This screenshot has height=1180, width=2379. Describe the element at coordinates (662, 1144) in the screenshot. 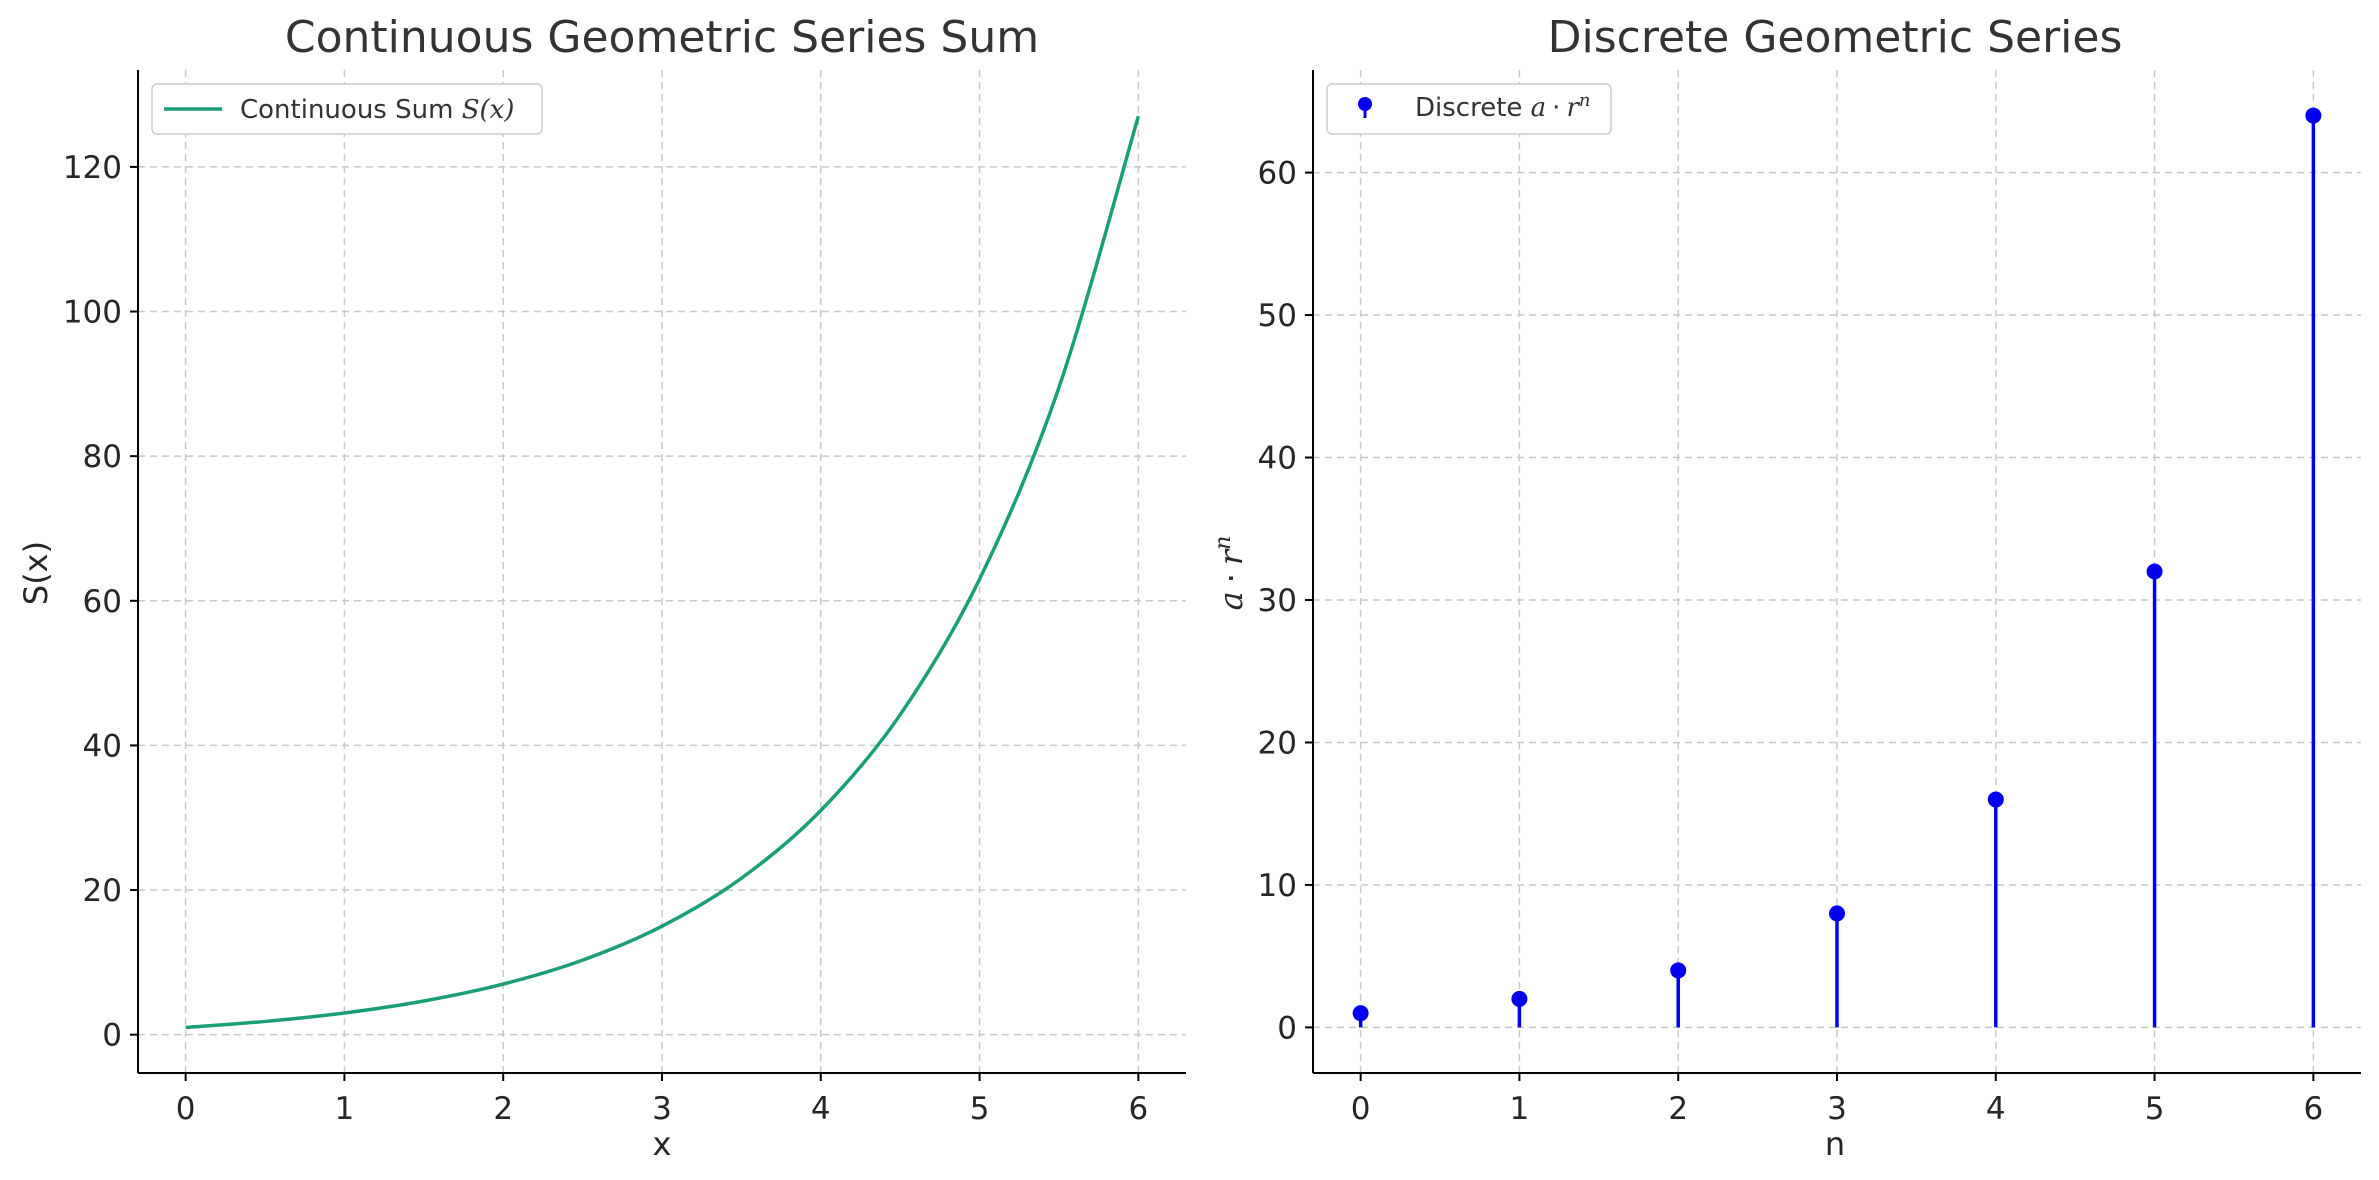

I see `x-axis-label: x` at that location.